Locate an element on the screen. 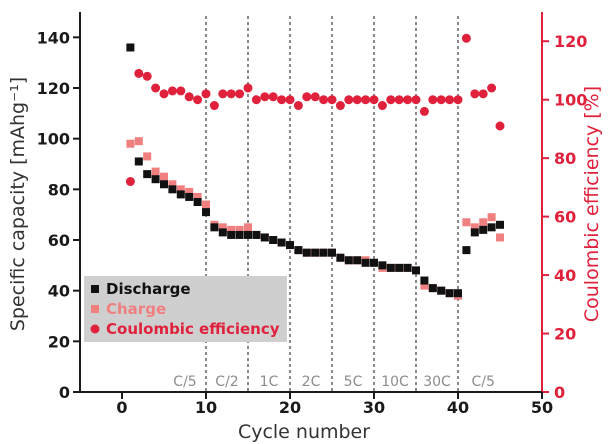  y-right-tick-label: 40 is located at coordinates (565, 275).